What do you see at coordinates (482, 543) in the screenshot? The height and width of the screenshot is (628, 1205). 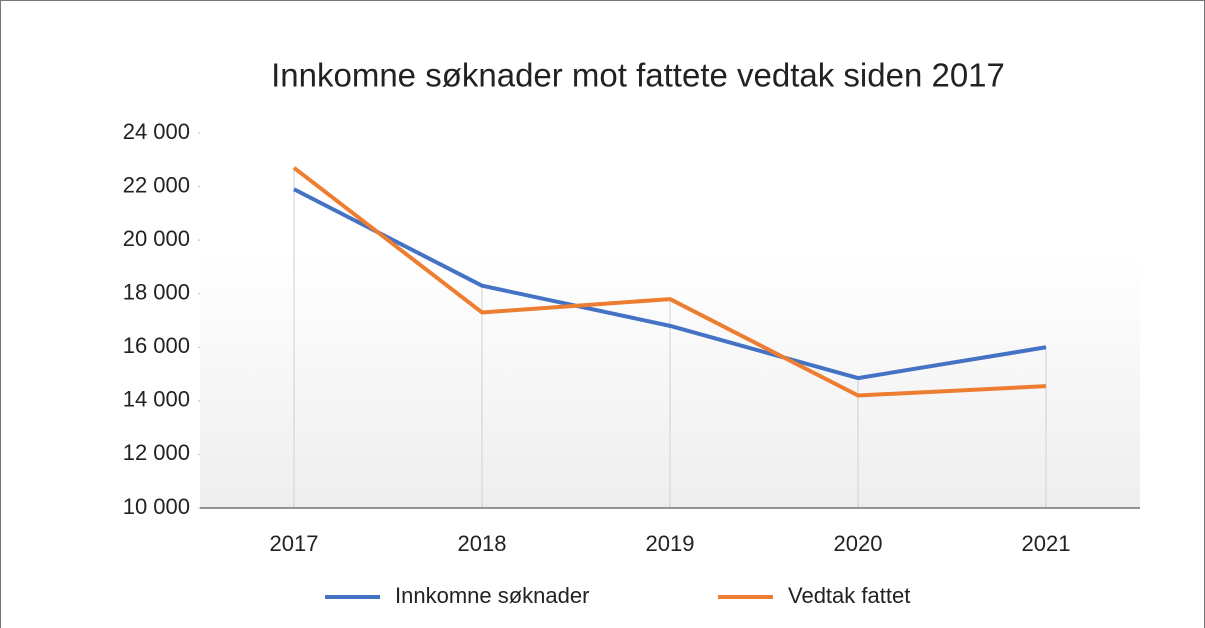 I see `x-tick-label: 2018` at bounding box center [482, 543].